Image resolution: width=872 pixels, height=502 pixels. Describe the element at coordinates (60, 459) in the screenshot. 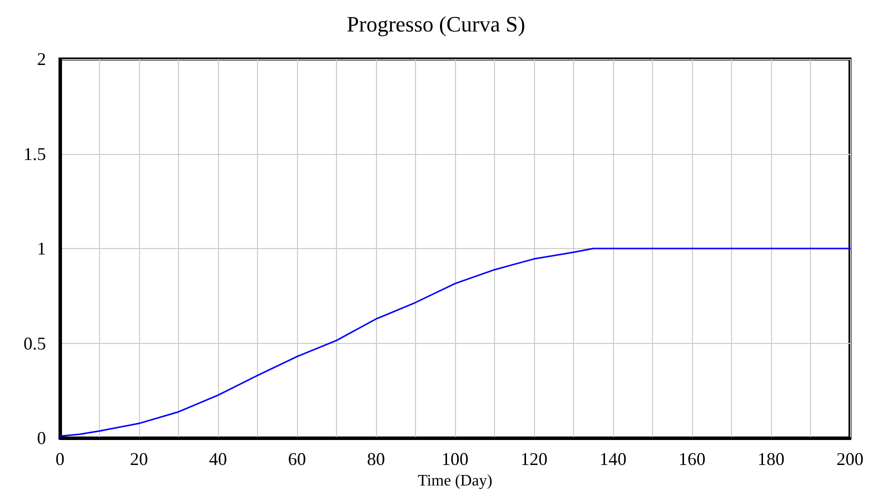

I see `x-tick-label: 0` at that location.